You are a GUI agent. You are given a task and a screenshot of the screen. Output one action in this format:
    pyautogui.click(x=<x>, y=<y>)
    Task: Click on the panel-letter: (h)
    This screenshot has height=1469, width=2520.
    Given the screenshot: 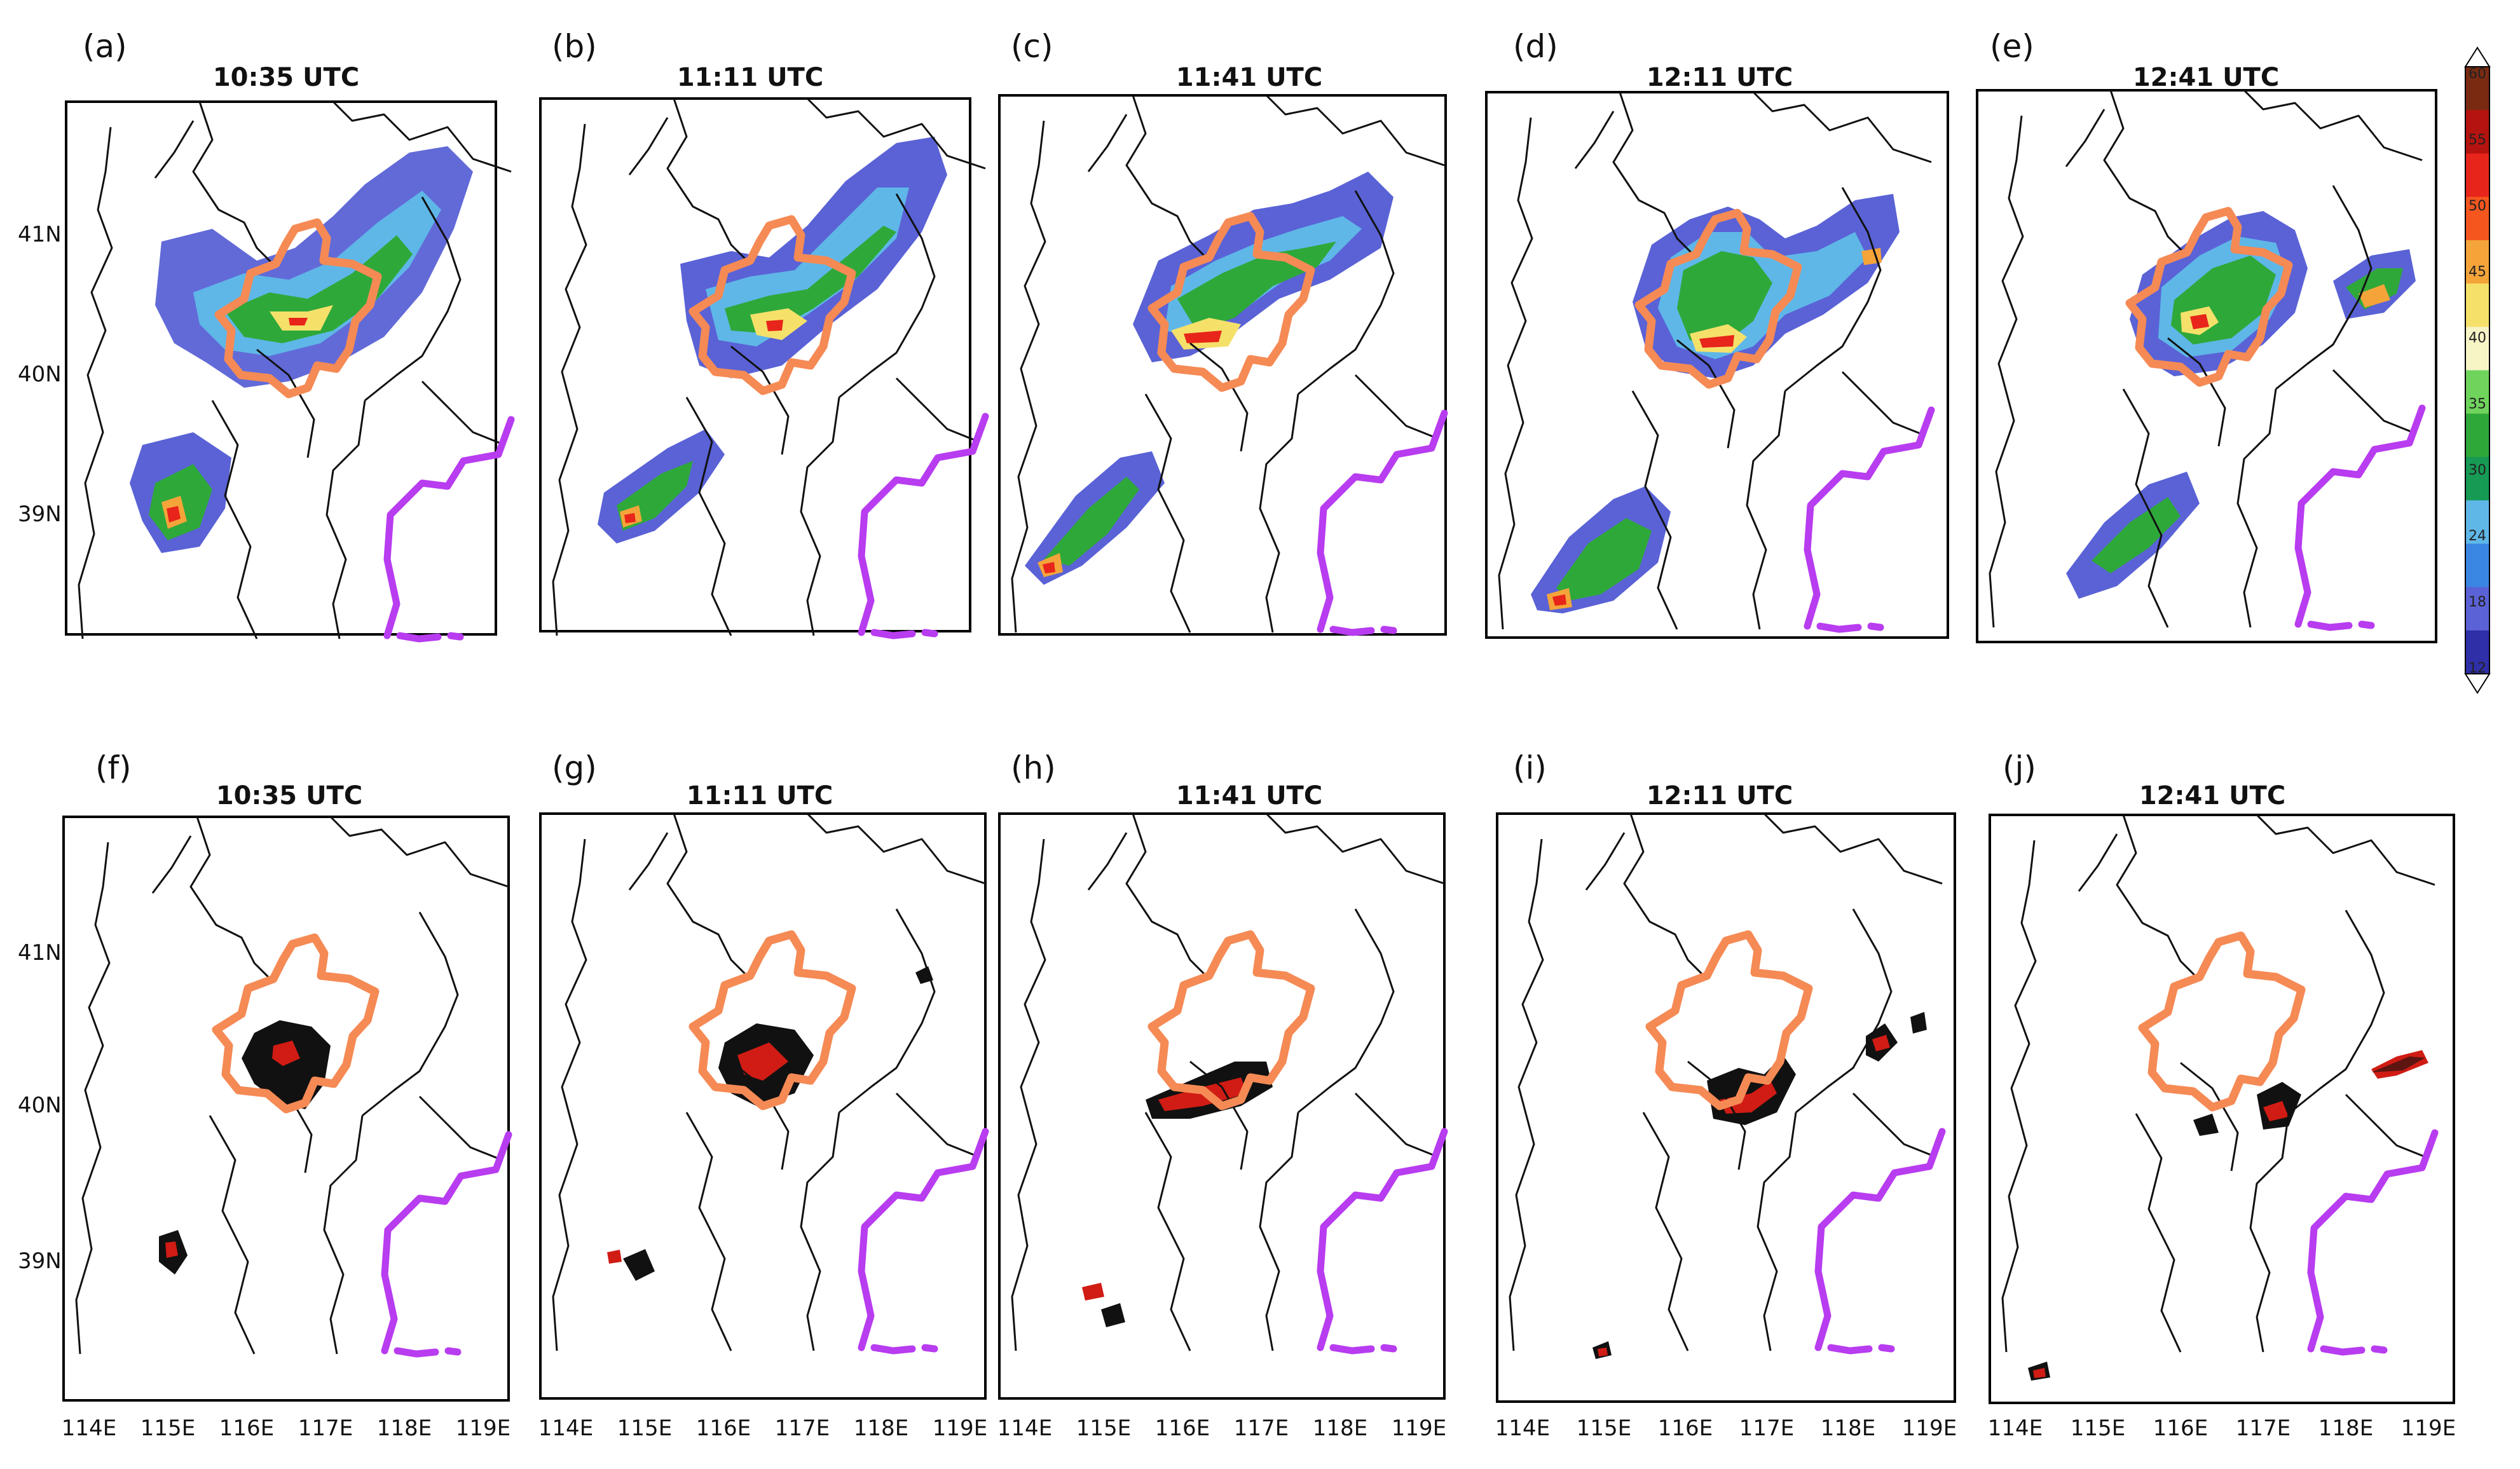 What is the action you would take?
    pyautogui.click(x=1033, y=767)
    